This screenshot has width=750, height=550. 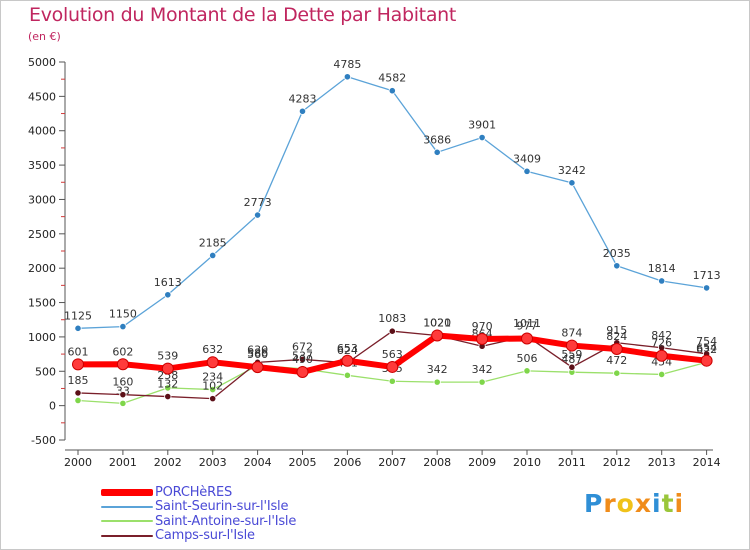 I want to click on x-tick-label: 2001, so click(x=123, y=462).